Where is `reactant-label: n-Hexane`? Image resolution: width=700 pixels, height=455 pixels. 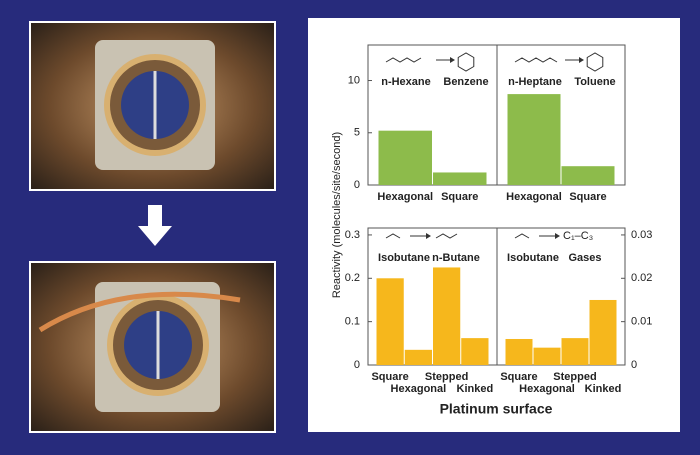 reactant-label: n-Hexane is located at coordinates (406, 82).